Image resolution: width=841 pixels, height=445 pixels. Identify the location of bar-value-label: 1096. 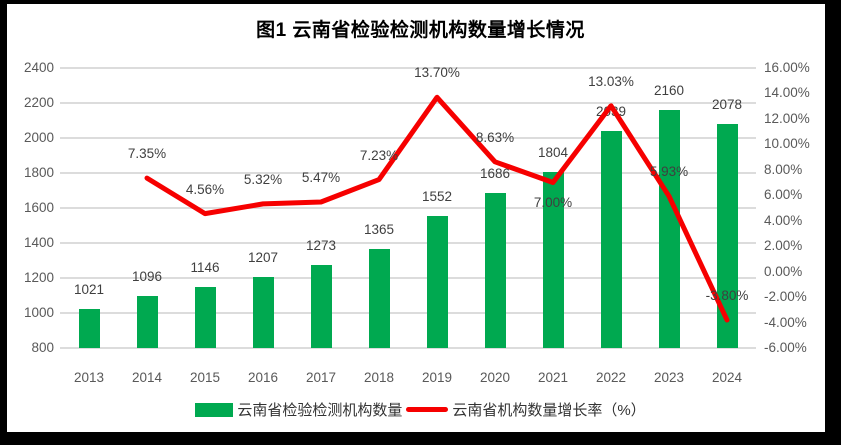
(147, 277).